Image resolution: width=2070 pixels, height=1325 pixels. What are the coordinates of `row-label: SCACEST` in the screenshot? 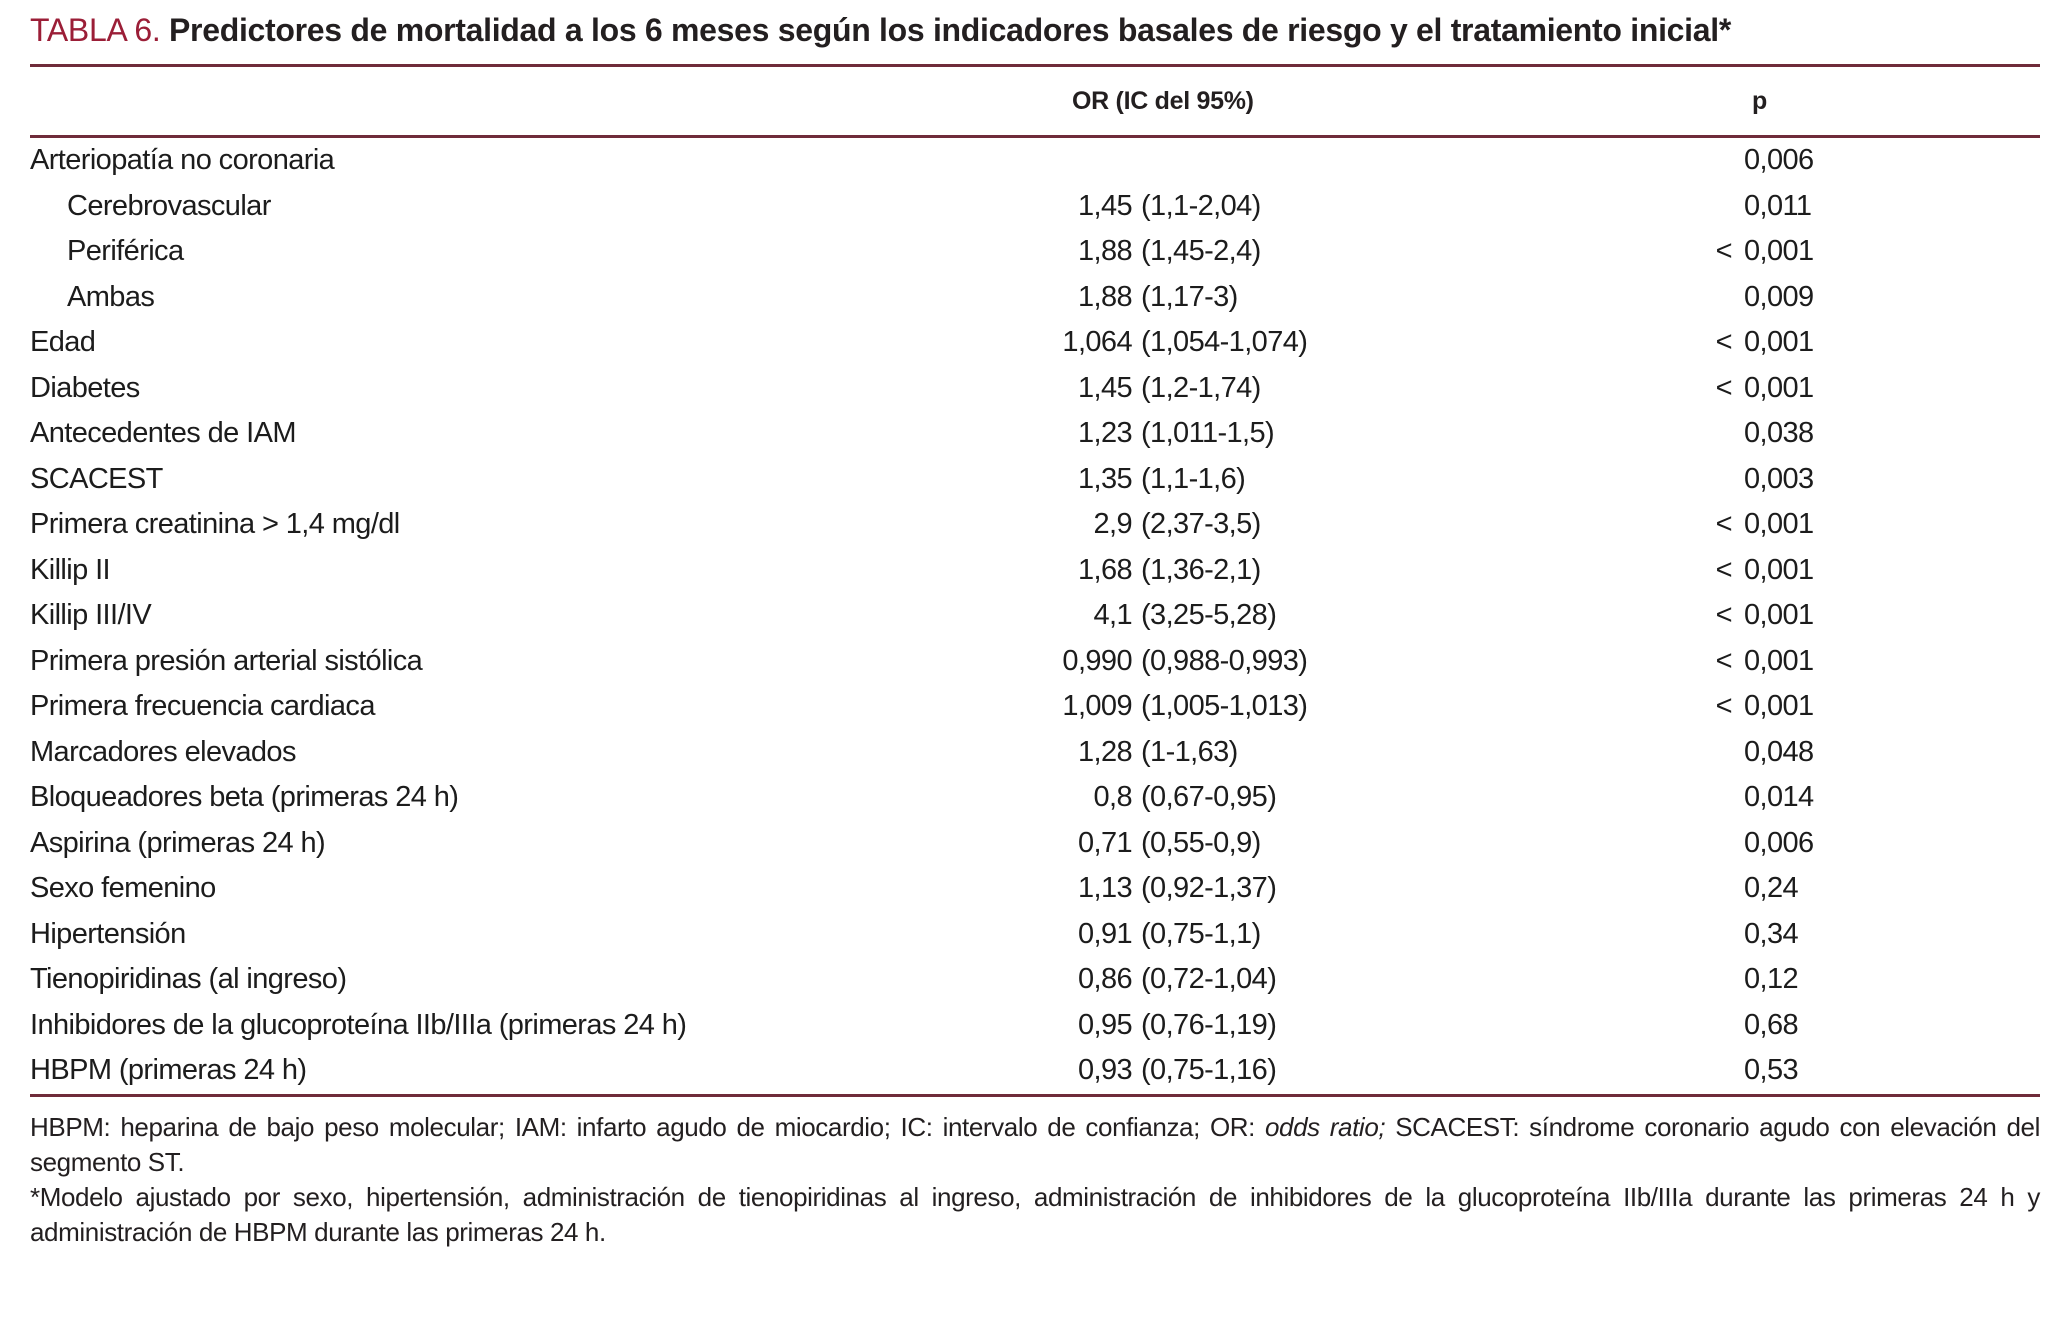 It's located at (96, 478).